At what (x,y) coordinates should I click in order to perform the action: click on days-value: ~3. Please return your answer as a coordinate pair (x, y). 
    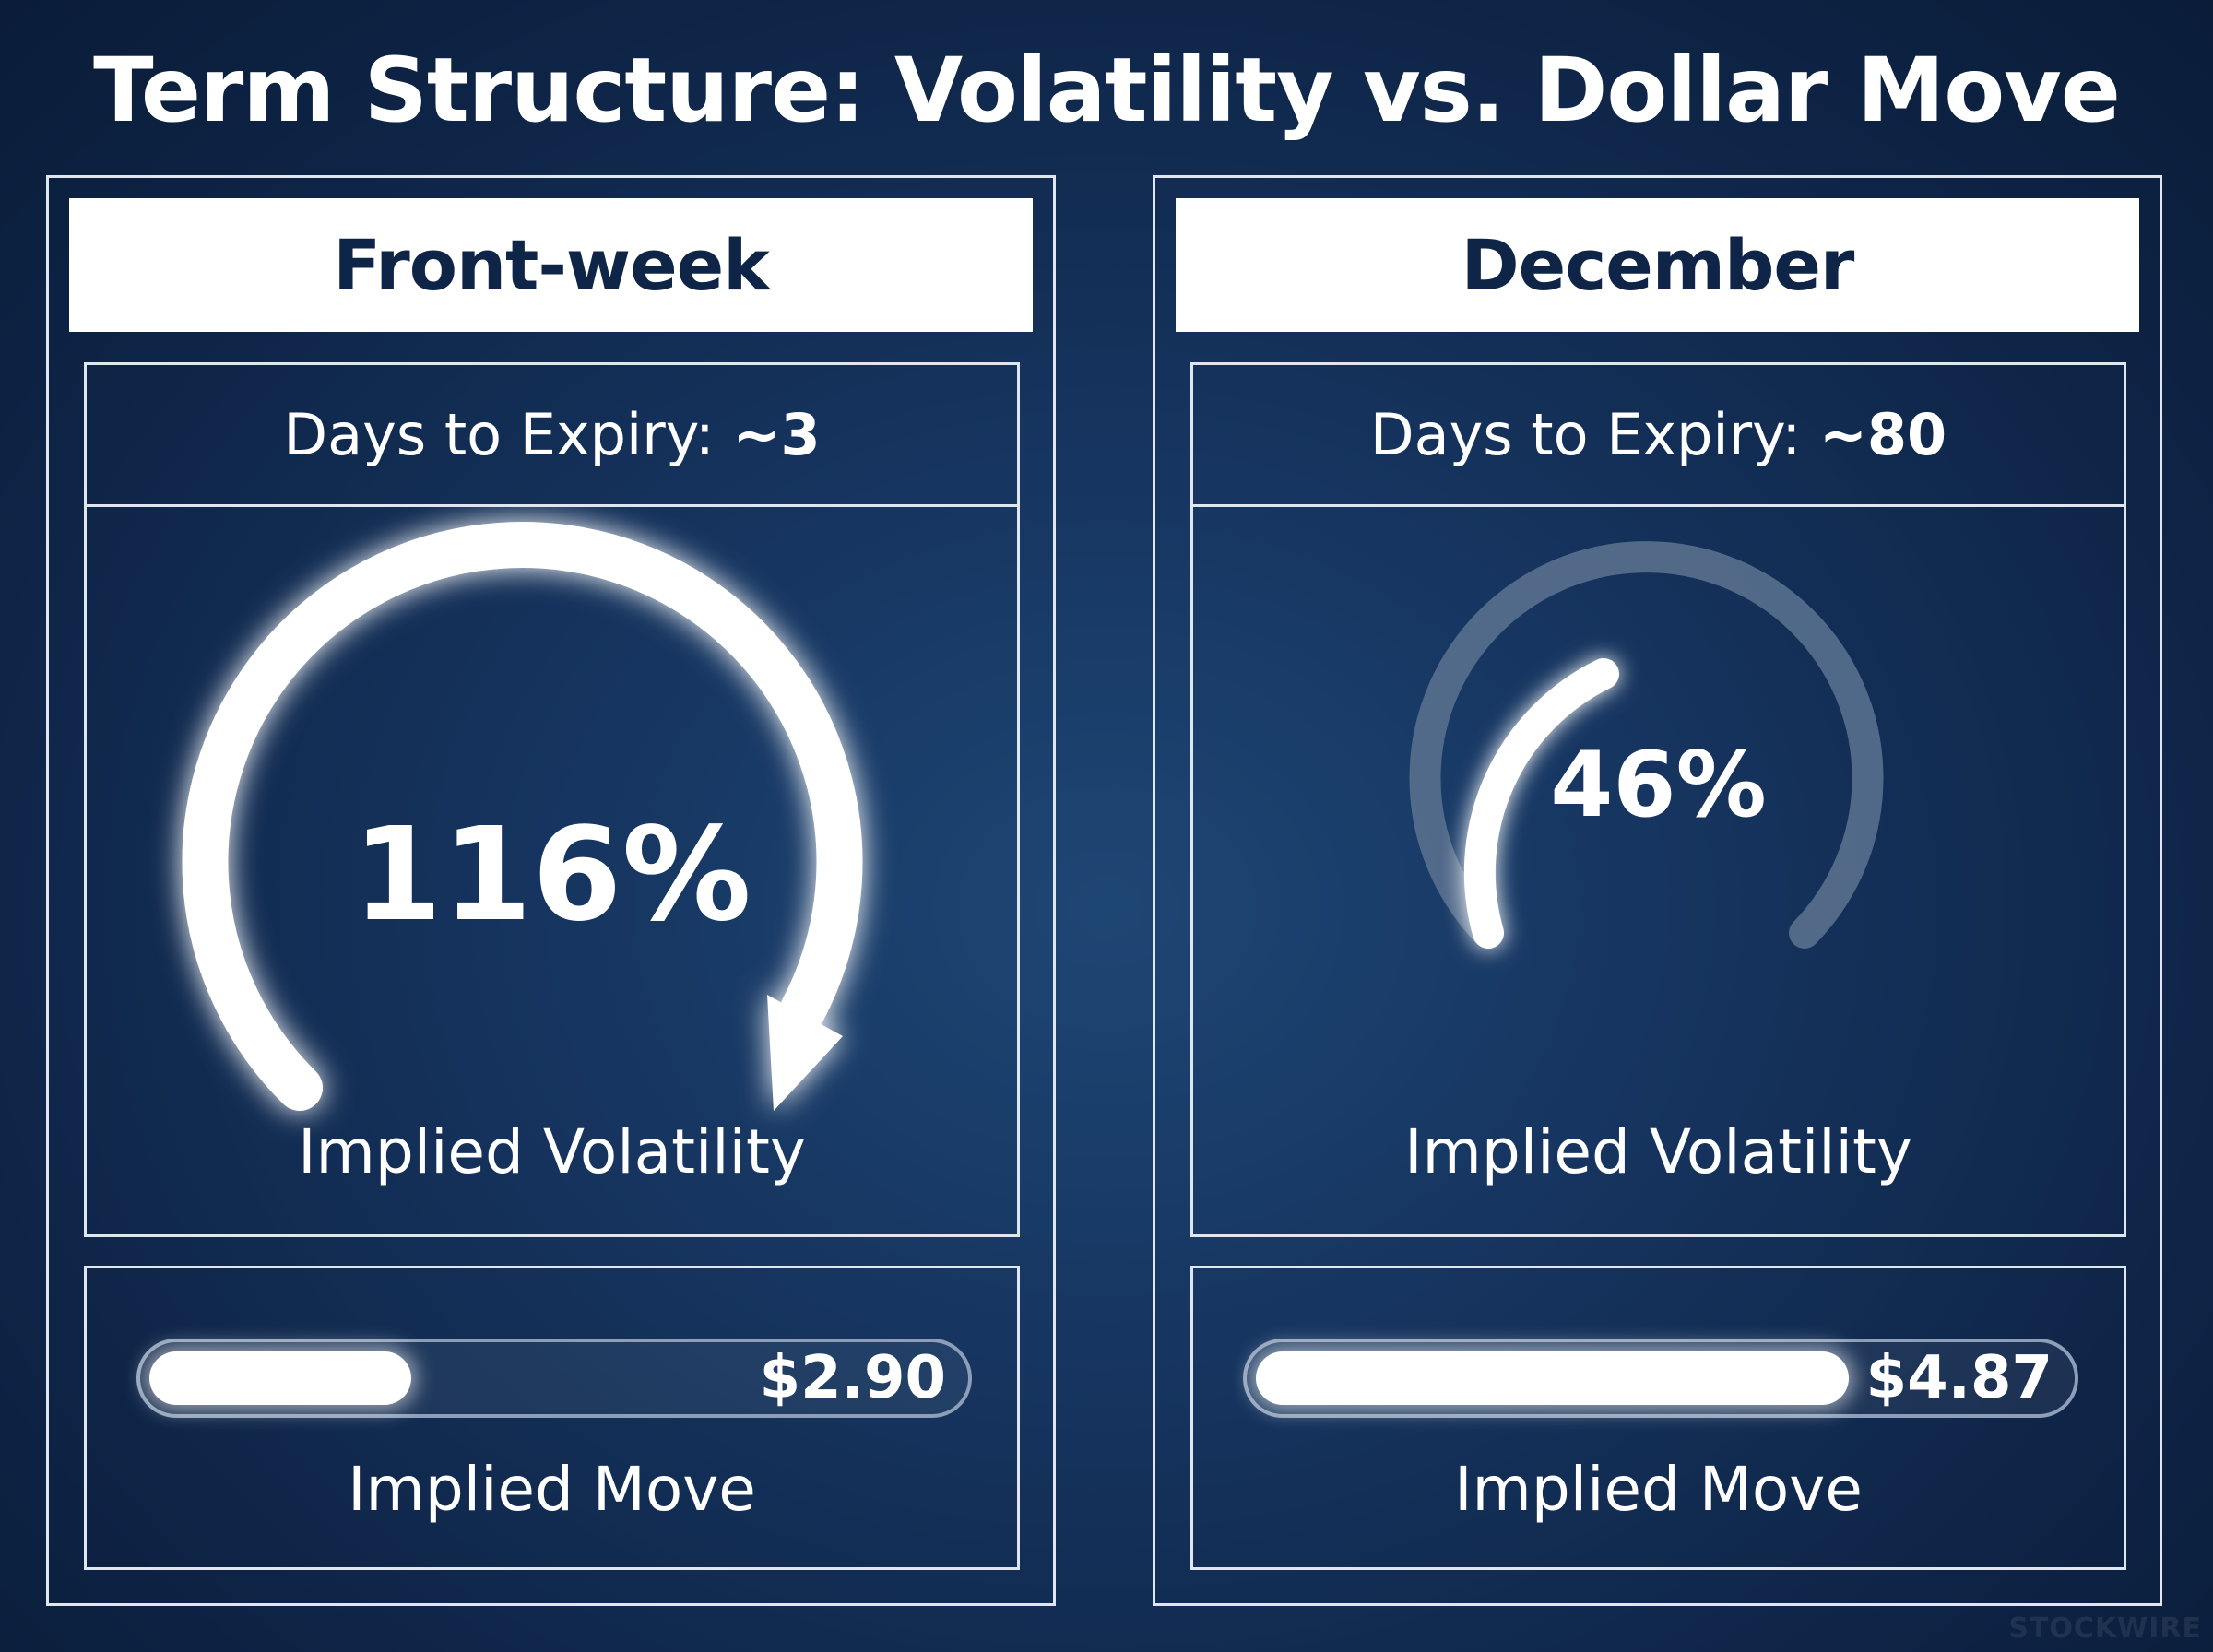
    Looking at the image, I should click on (776, 434).